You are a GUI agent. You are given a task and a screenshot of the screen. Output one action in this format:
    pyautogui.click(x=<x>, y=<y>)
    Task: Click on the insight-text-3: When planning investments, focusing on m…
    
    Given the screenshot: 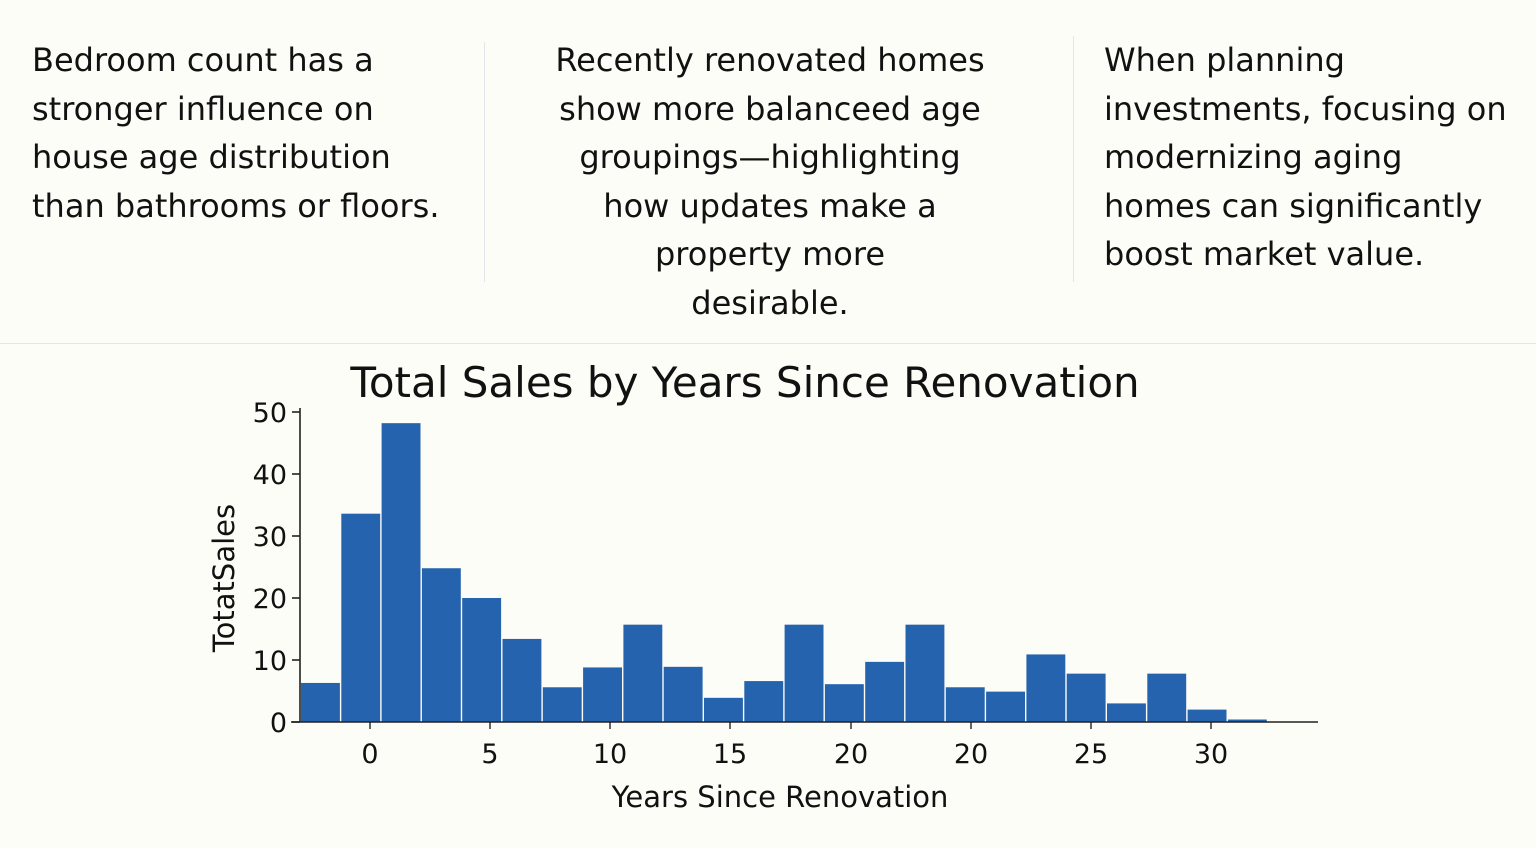 What is the action you would take?
    pyautogui.click(x=1305, y=157)
    